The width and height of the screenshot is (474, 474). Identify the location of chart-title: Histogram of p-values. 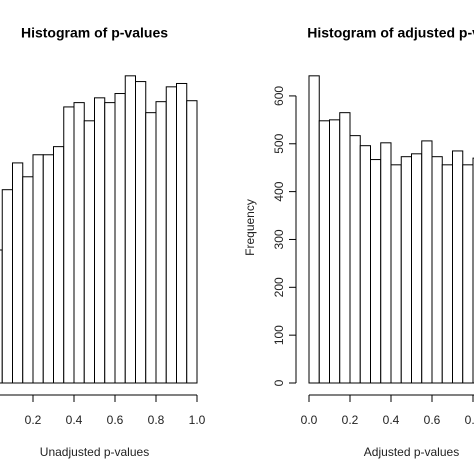
(94, 33).